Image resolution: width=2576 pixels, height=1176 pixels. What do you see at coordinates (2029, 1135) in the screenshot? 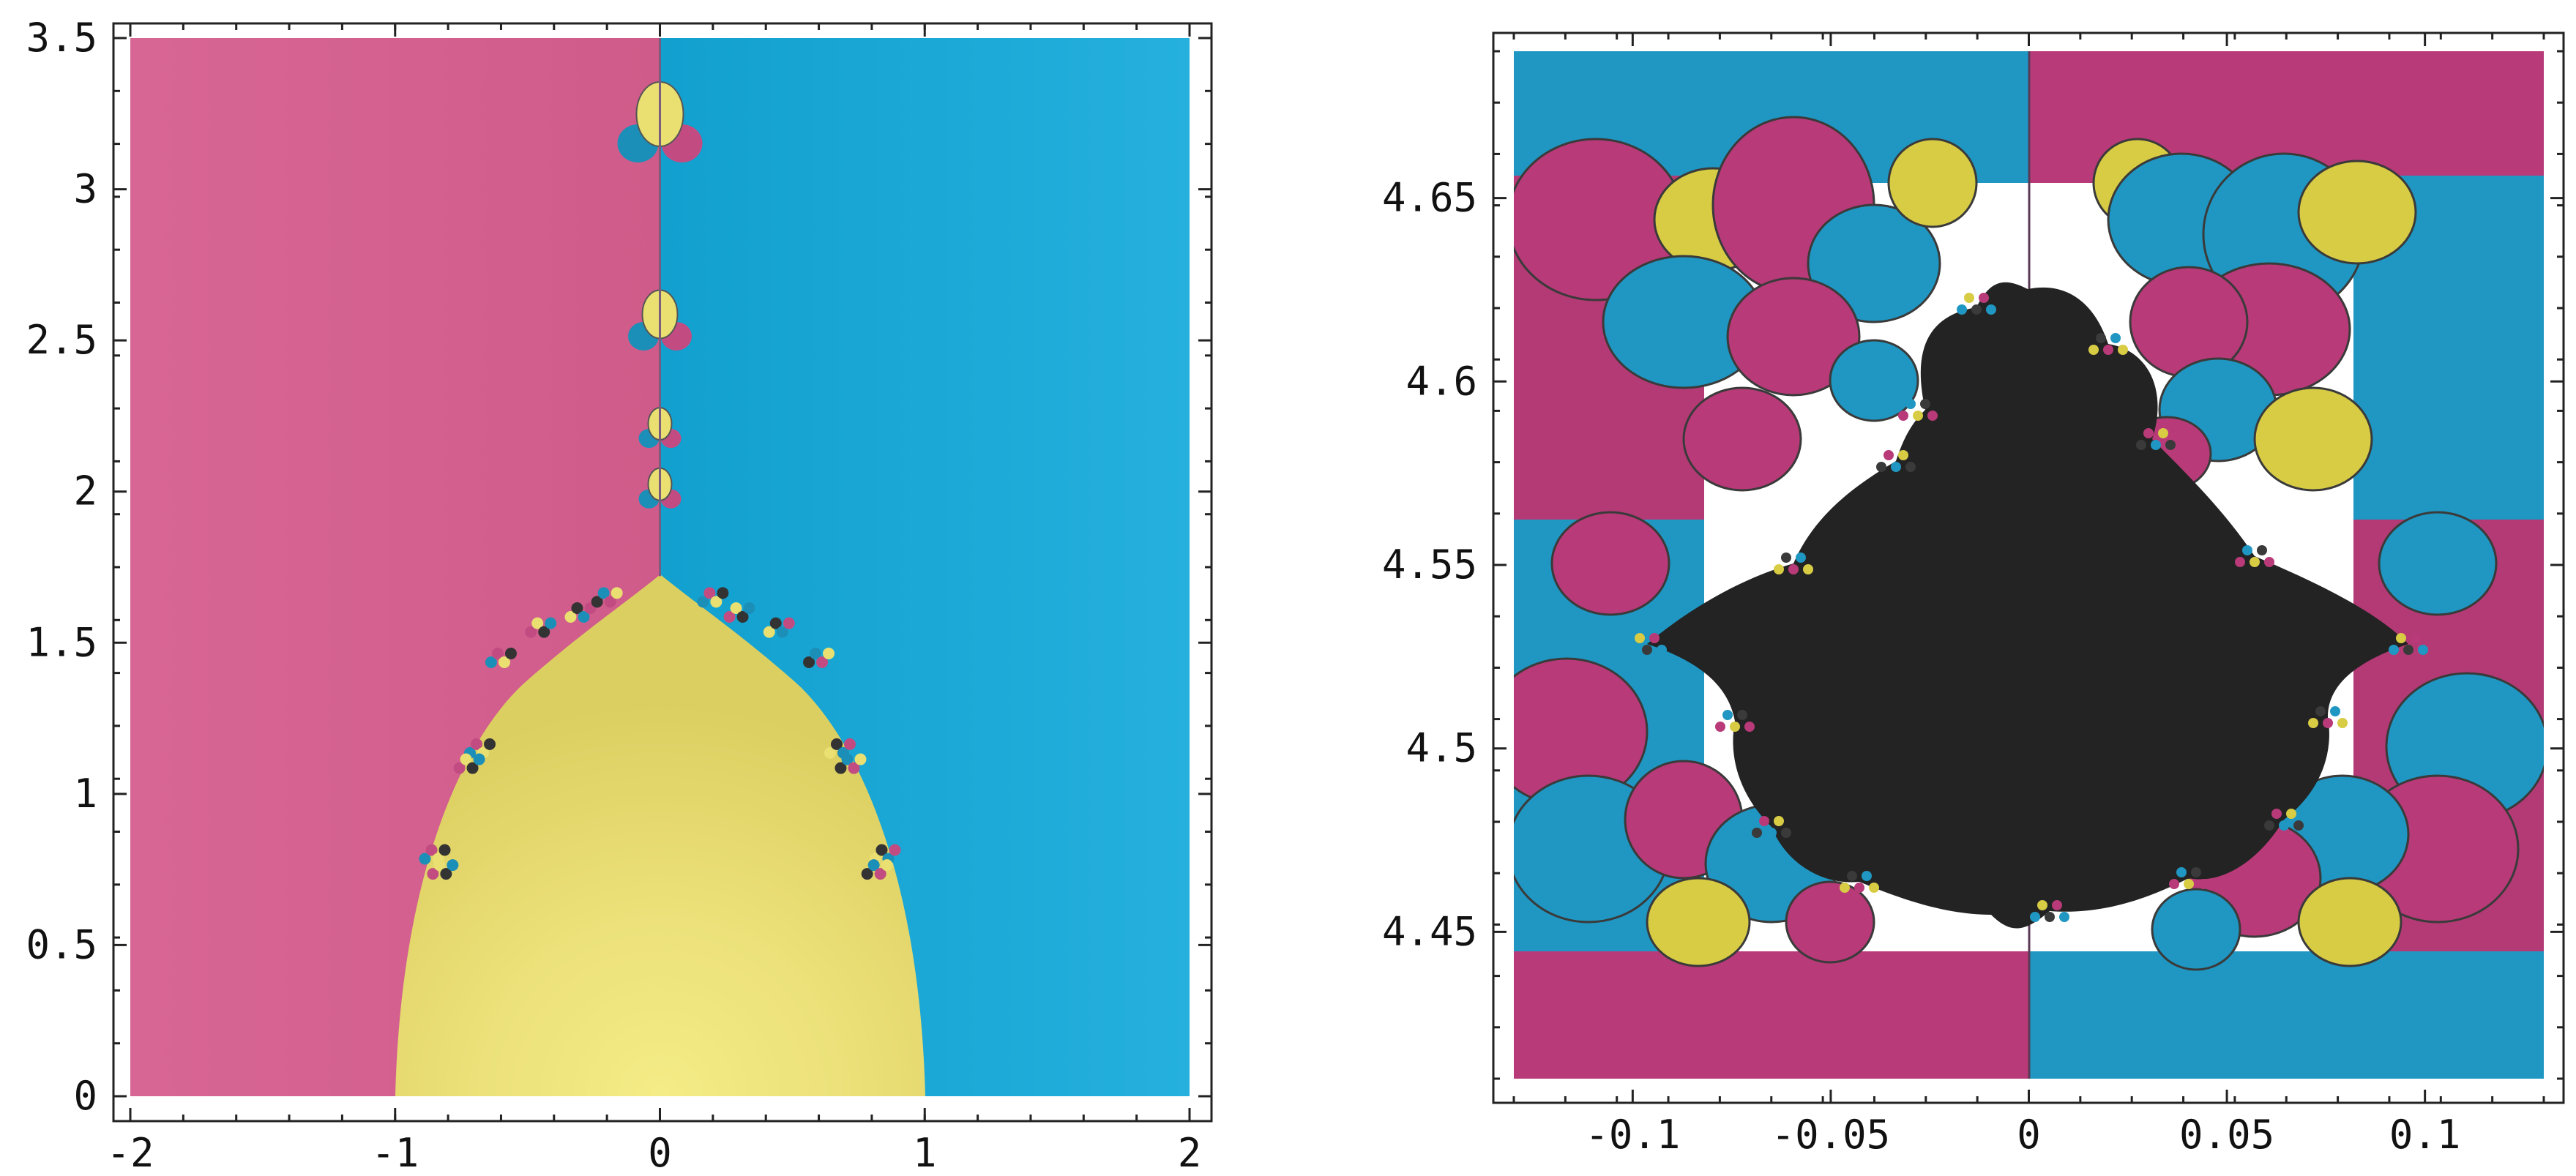
I see `right-x-tick-label: 0` at bounding box center [2029, 1135].